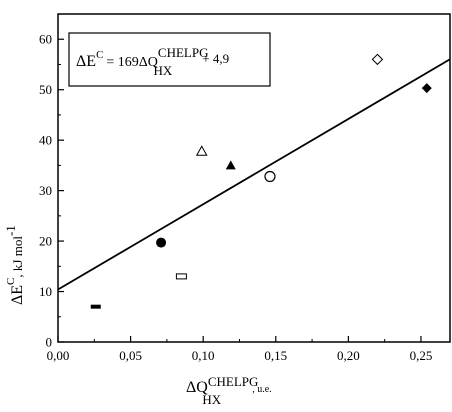 This screenshot has width=452, height=412. I want to click on y-tick-label: 0, so click(49, 342).